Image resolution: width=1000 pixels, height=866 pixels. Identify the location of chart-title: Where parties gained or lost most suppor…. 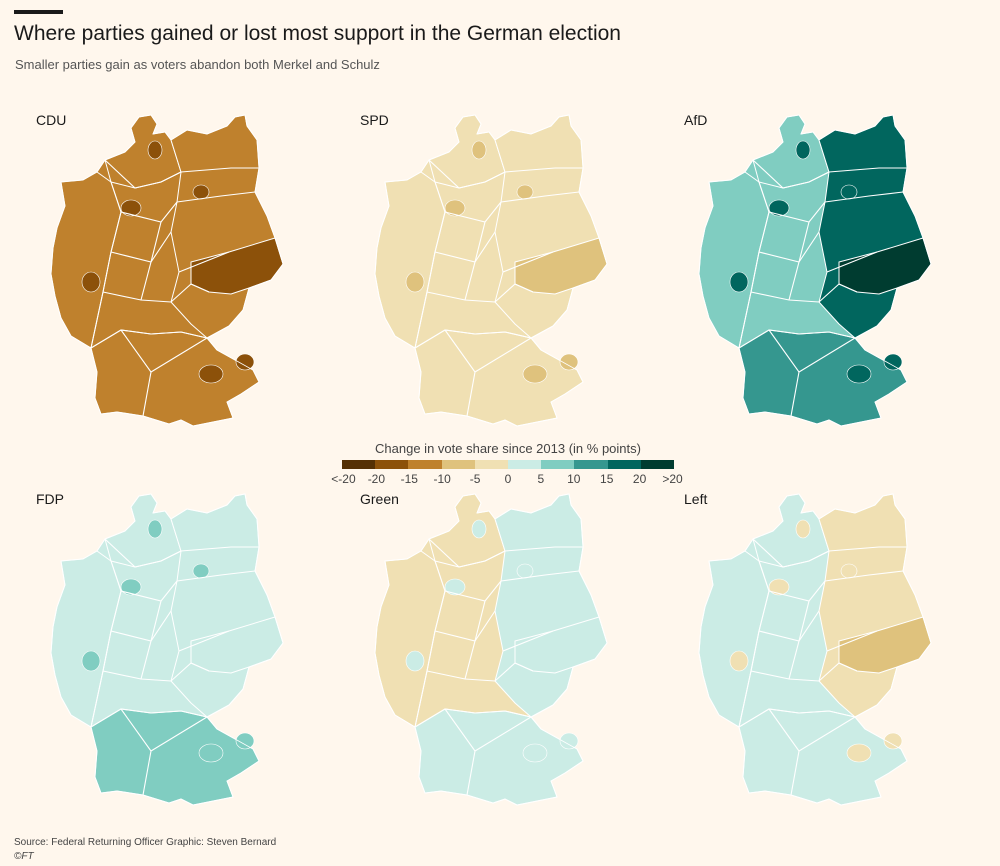
(317, 33).